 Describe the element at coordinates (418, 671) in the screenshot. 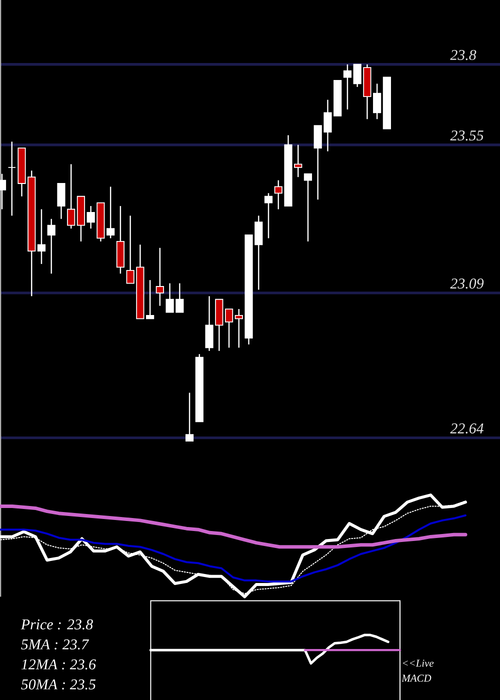

I see `annotation: <<Live MACD` at that location.